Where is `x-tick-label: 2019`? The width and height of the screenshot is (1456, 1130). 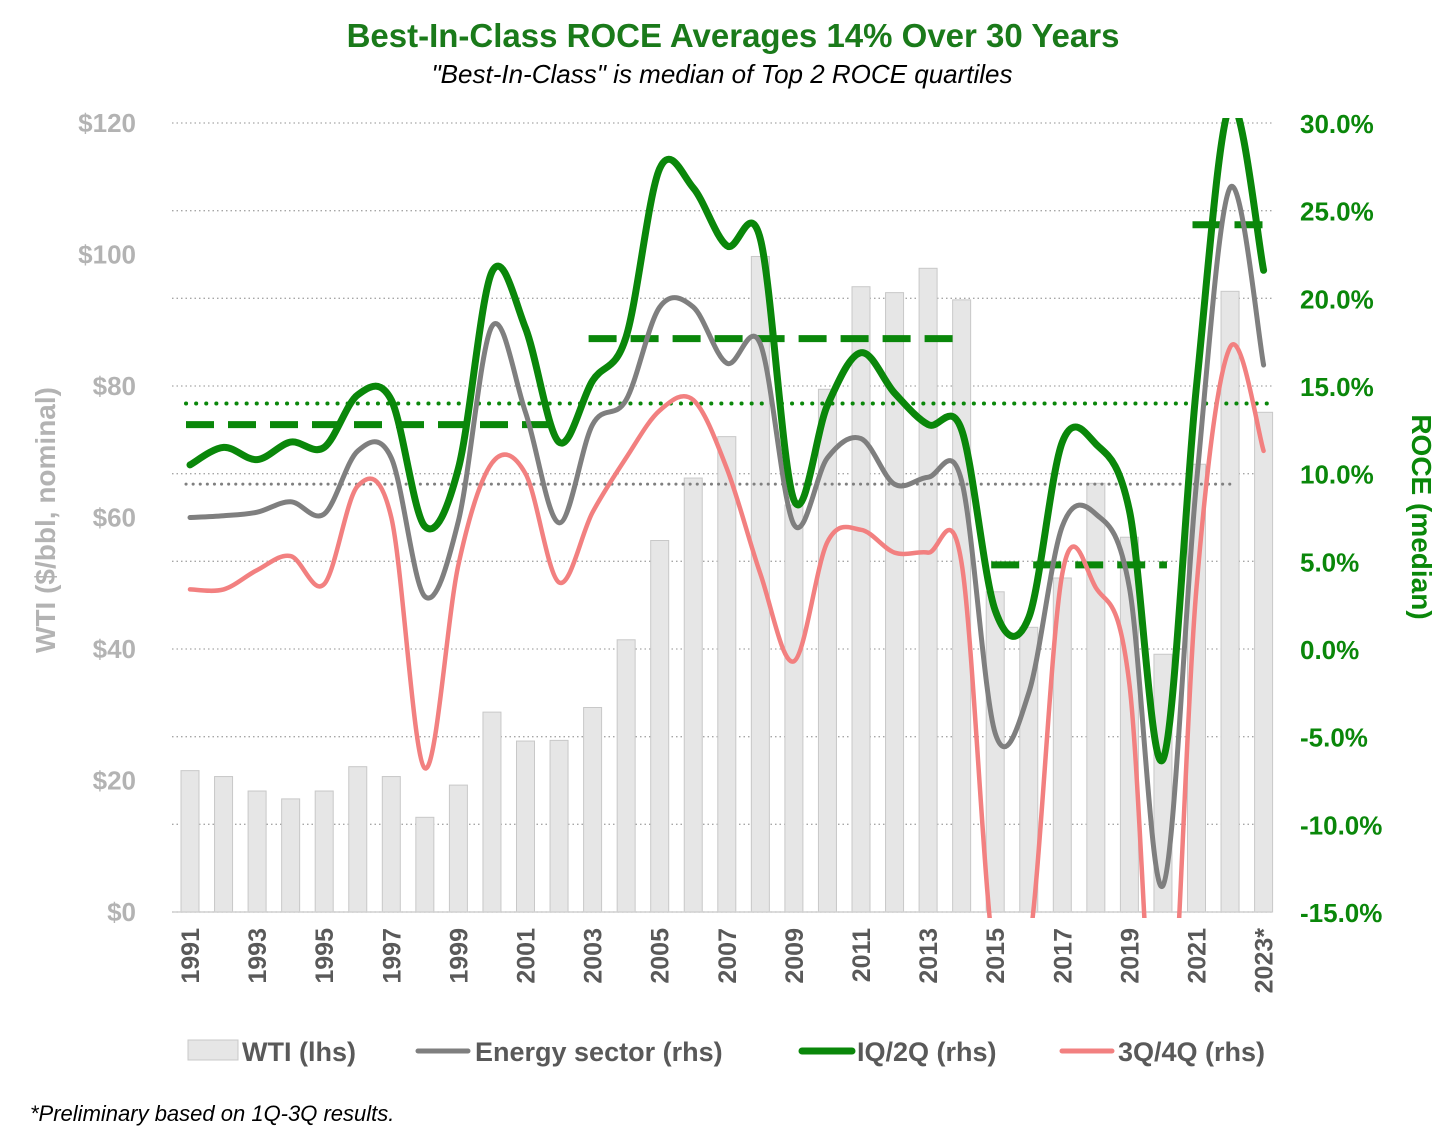
x-tick-label: 2019 is located at coordinates (1130, 956).